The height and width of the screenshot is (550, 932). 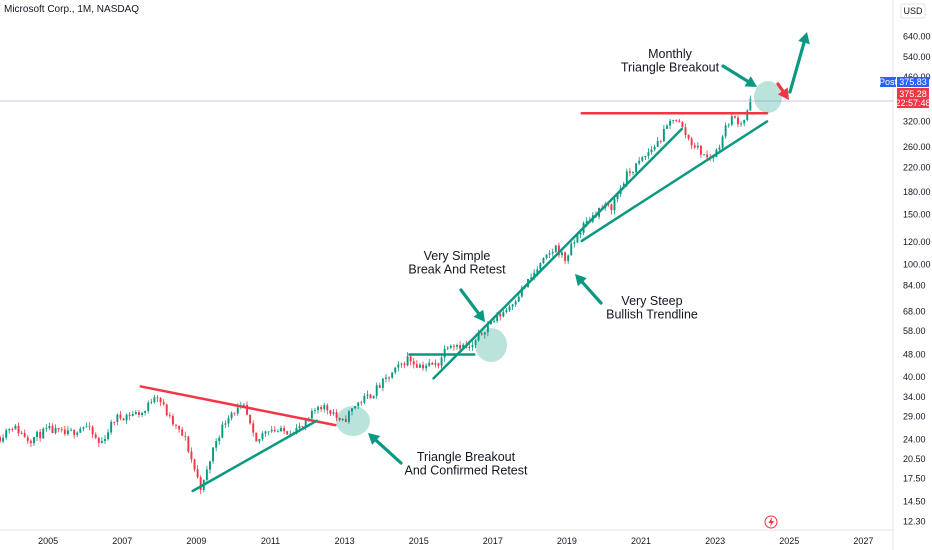 I want to click on y-tick-label: 20.50, so click(x=914, y=459).